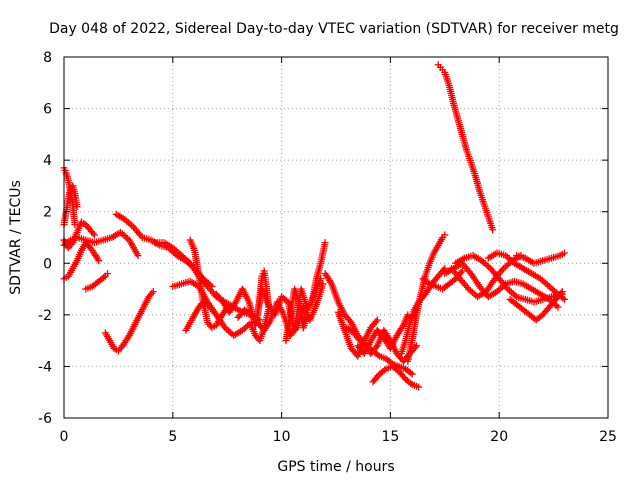 The height and width of the screenshot is (480, 640). Describe the element at coordinates (45, 419) in the screenshot. I see `y-tick-label: -6` at that location.